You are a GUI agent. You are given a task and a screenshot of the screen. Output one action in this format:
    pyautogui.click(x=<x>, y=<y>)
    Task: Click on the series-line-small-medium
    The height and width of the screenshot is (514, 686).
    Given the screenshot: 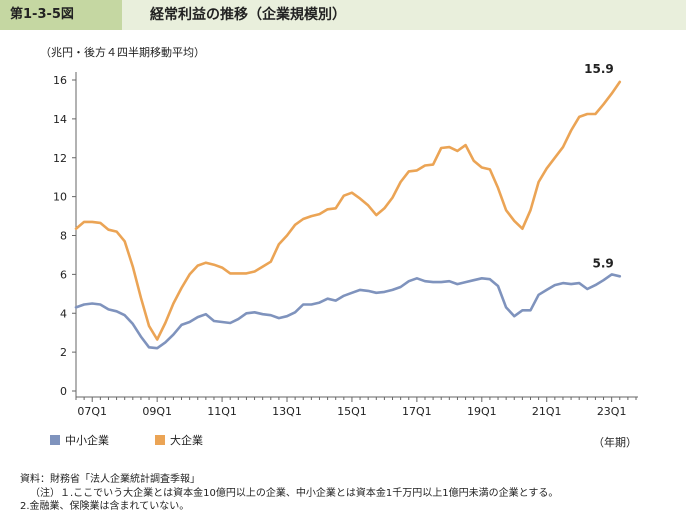 What is the action you would take?
    pyautogui.click(x=348, y=311)
    